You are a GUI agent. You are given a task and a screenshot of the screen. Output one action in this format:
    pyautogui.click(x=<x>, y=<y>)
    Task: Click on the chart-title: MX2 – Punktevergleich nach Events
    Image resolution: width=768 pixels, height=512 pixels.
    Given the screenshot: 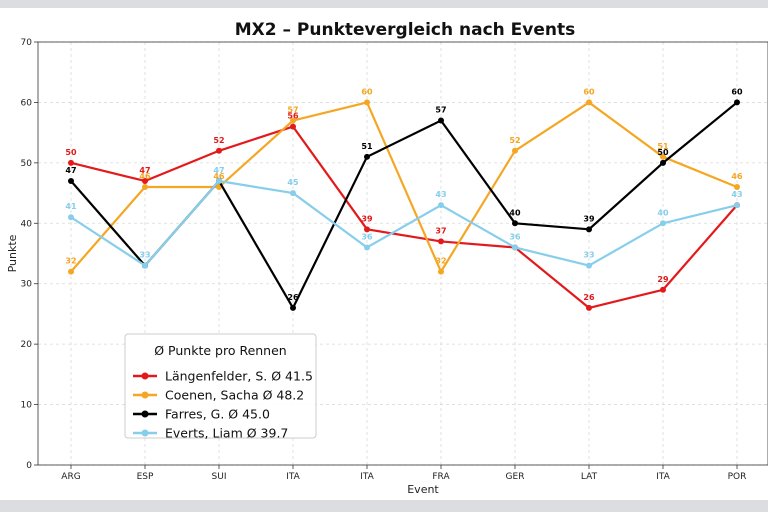 What is the action you would take?
    pyautogui.click(x=405, y=30)
    